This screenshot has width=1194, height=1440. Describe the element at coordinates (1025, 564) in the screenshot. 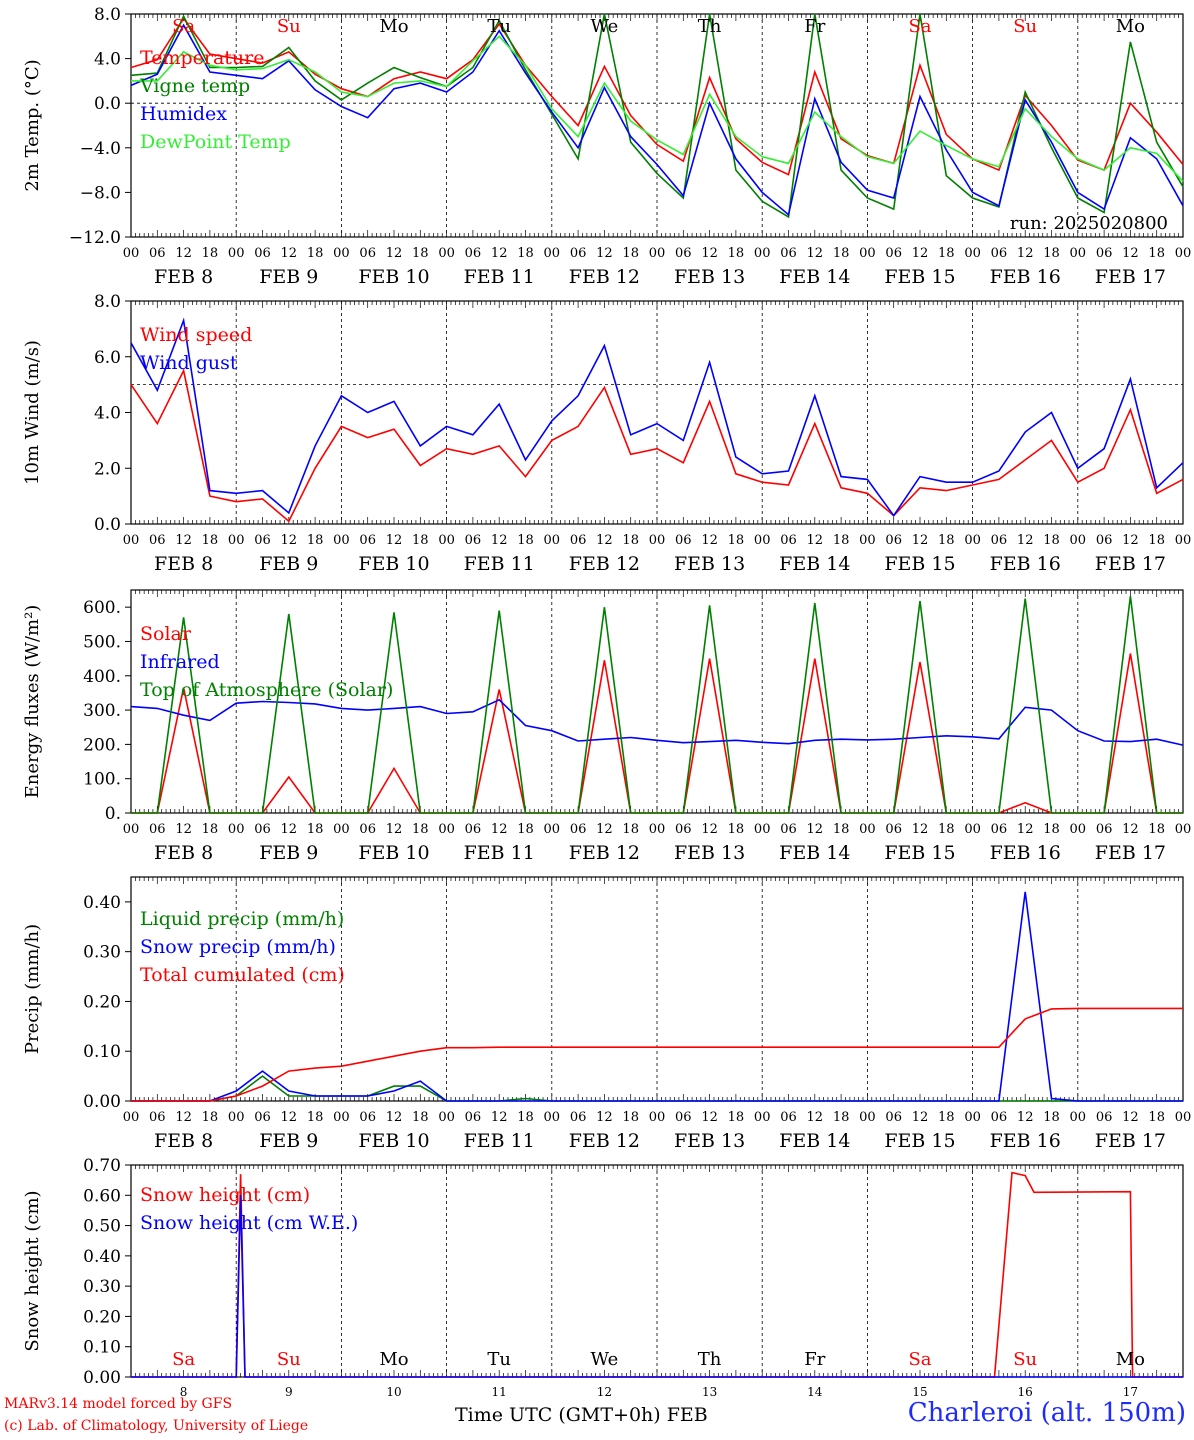

I see `date-label: FEB 16` at that location.